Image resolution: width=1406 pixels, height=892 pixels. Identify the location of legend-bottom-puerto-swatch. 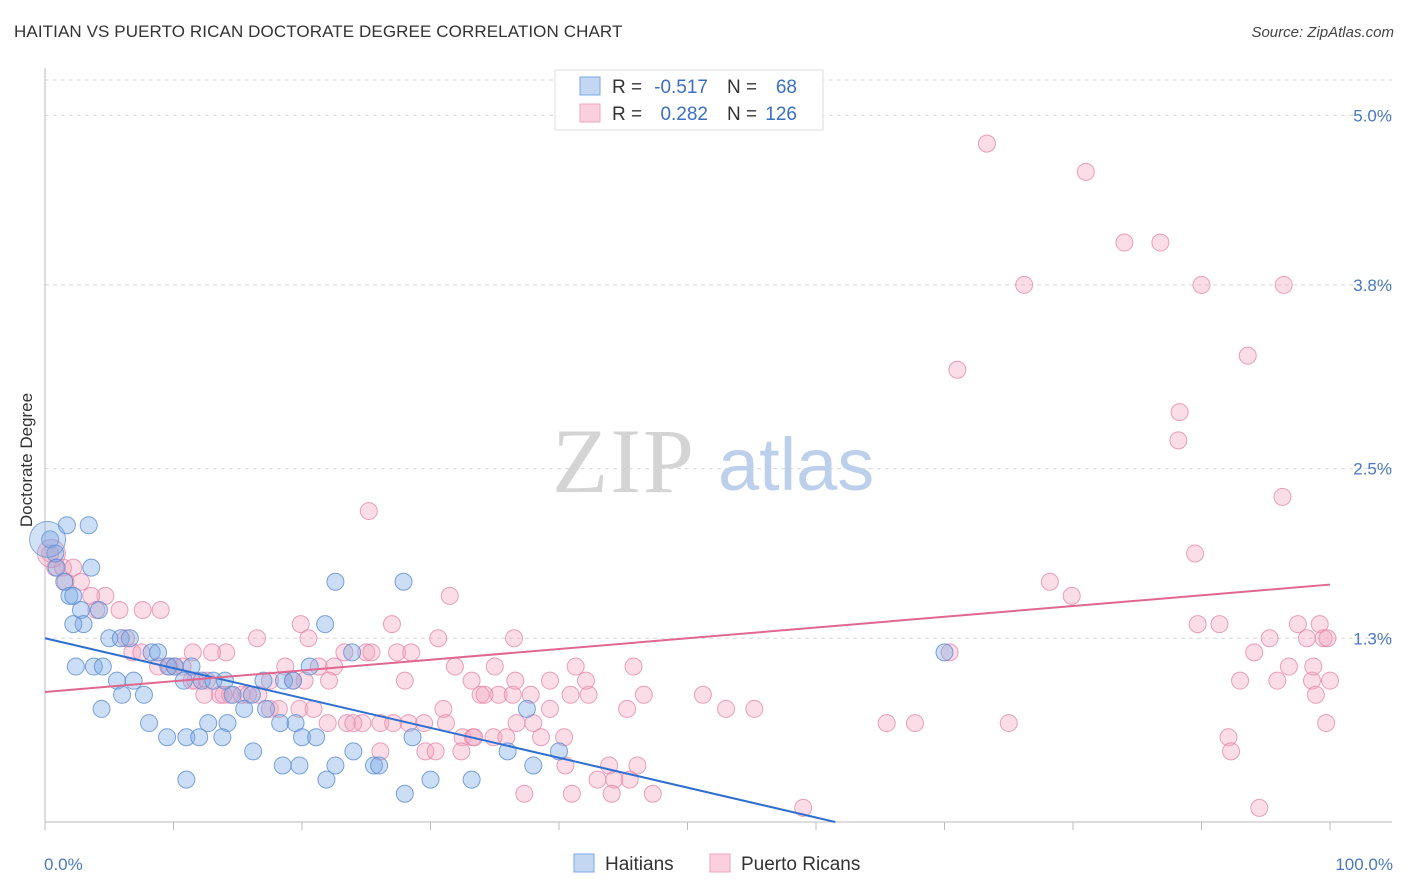
(720, 863).